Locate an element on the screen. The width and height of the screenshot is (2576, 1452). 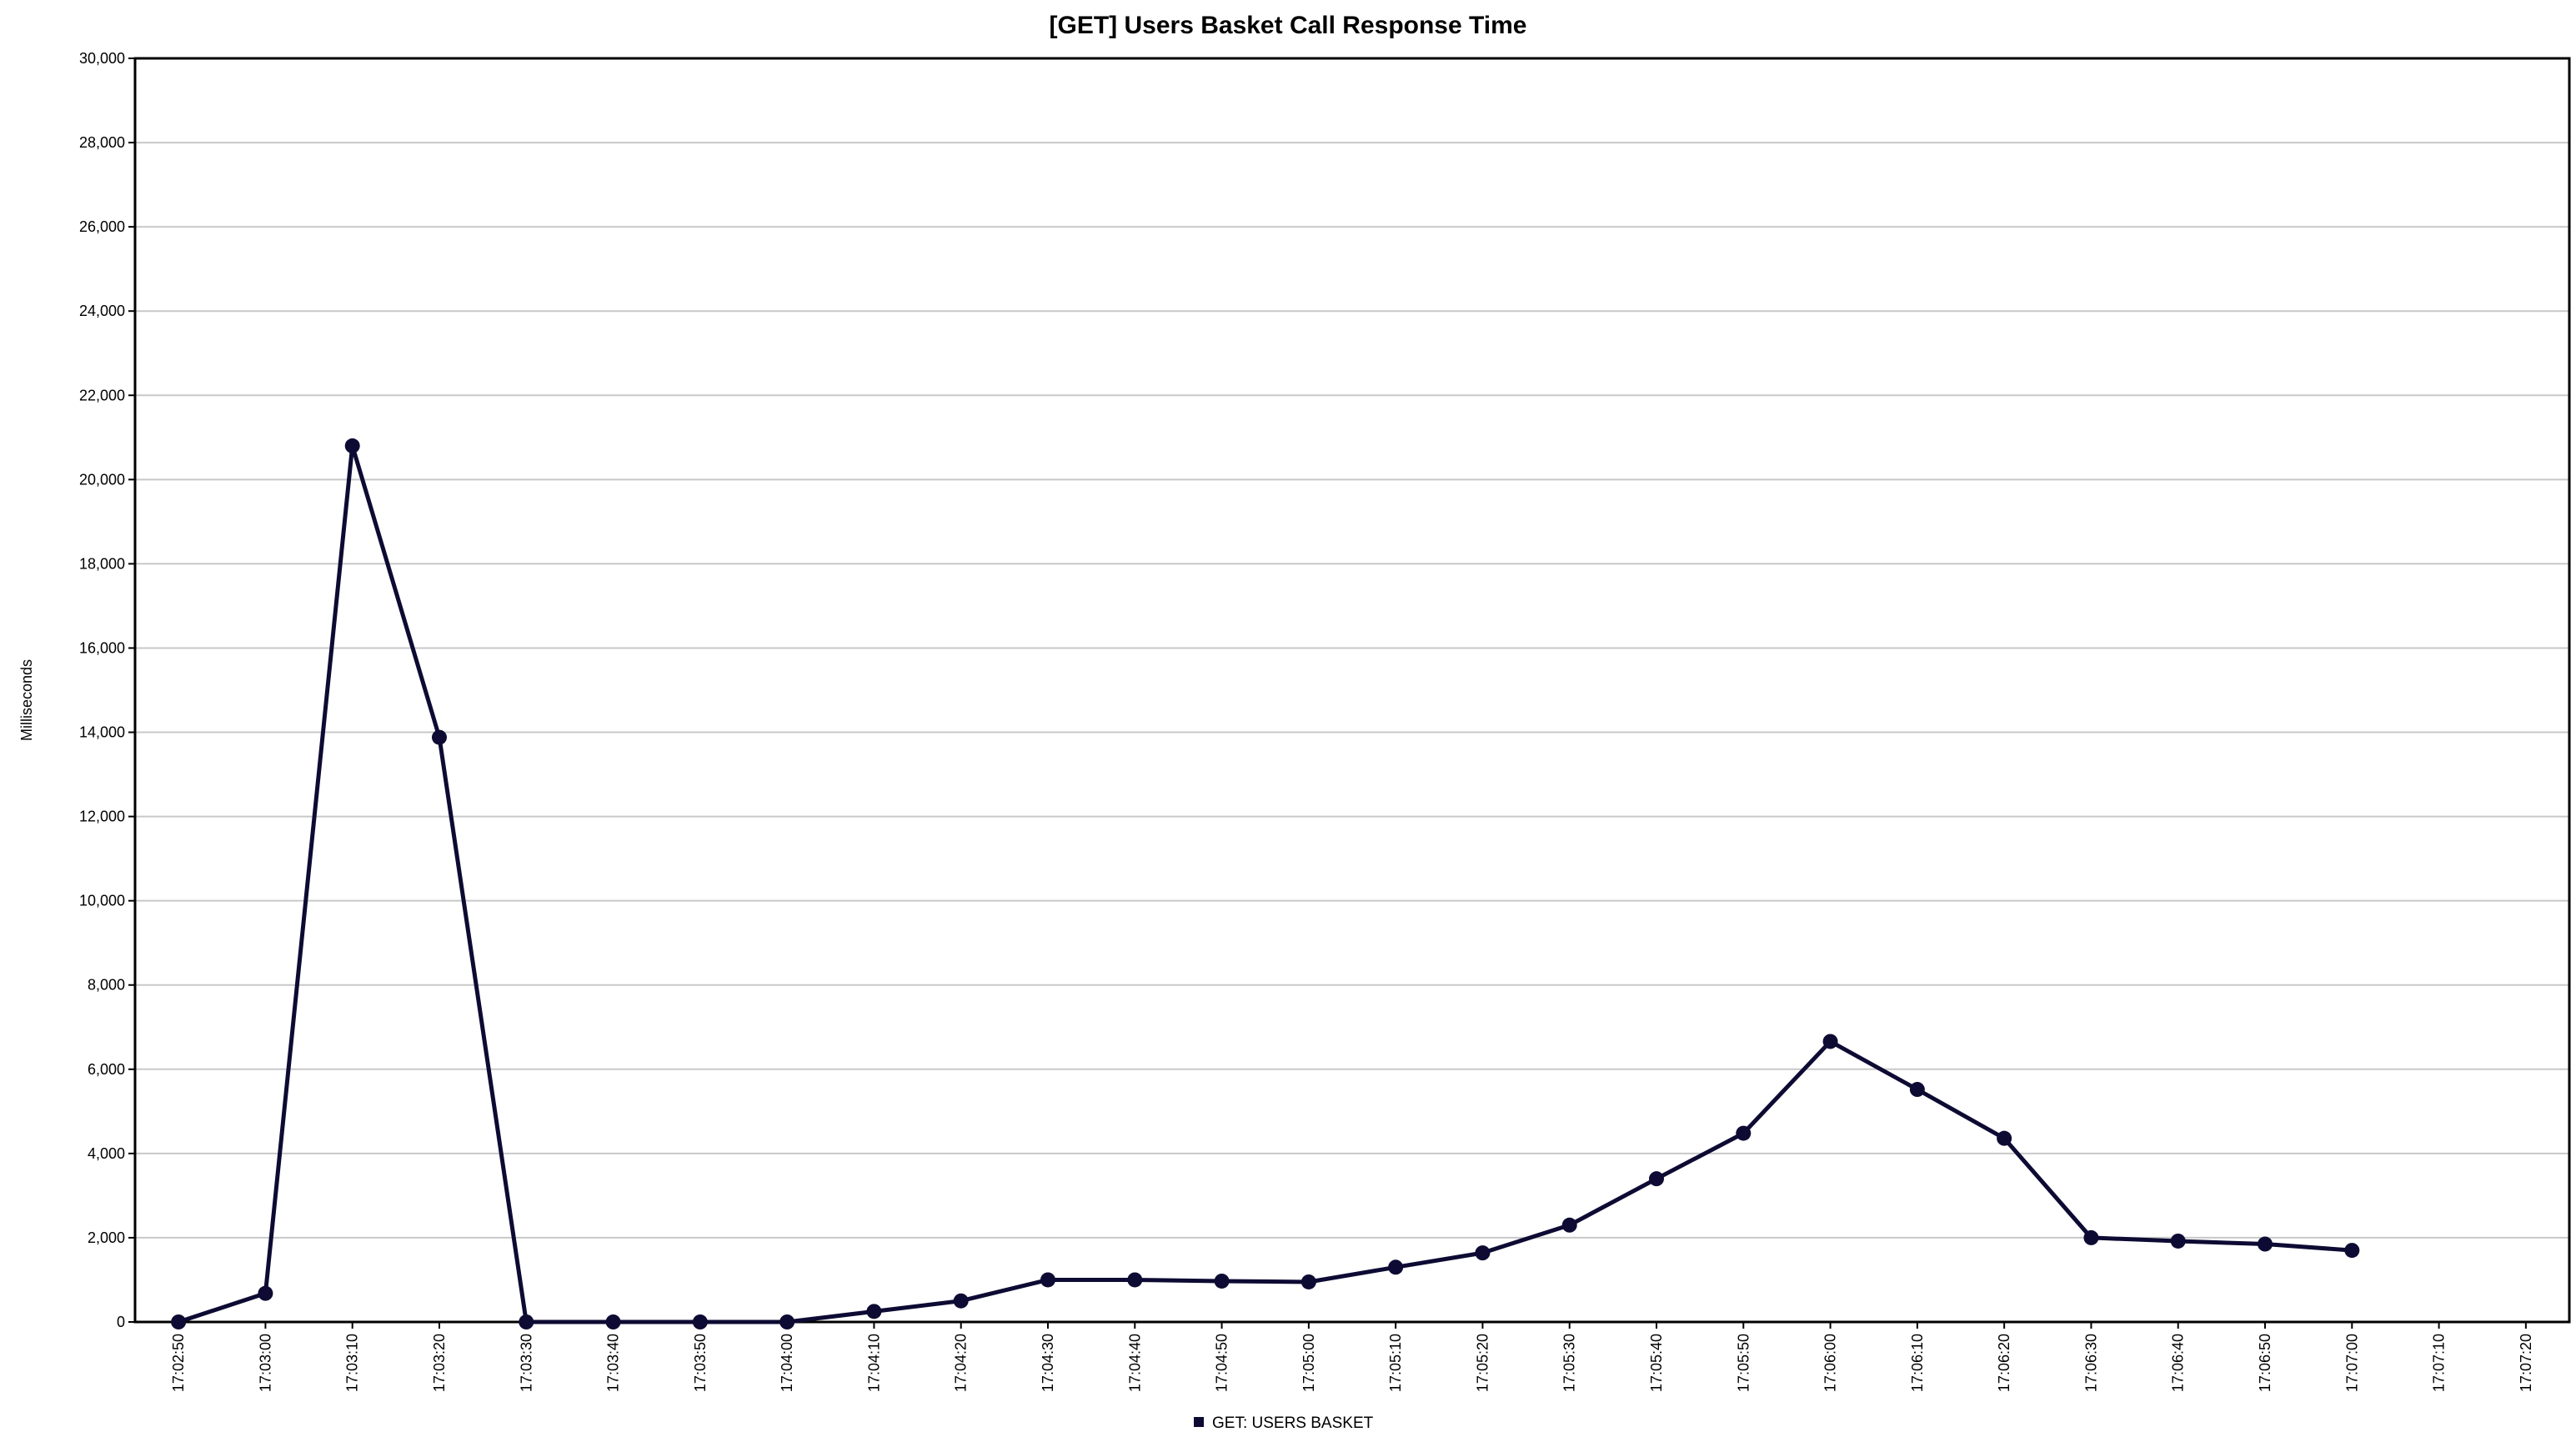
y-tick-label: 2,000 is located at coordinates (106, 1237).